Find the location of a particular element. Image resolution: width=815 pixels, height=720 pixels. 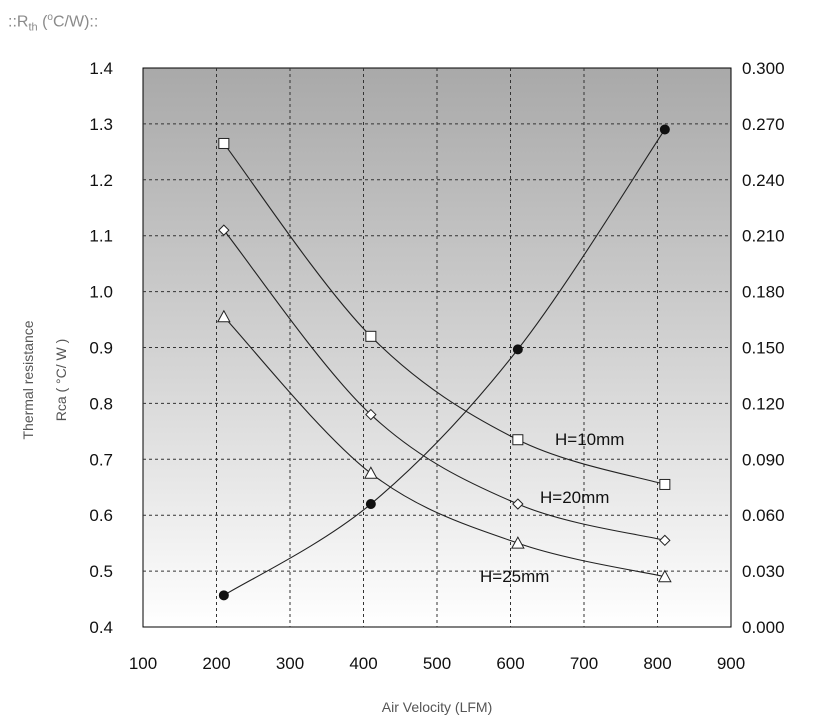

series-labels: H=10mm H=20mm H=25mm is located at coordinates (552, 508).